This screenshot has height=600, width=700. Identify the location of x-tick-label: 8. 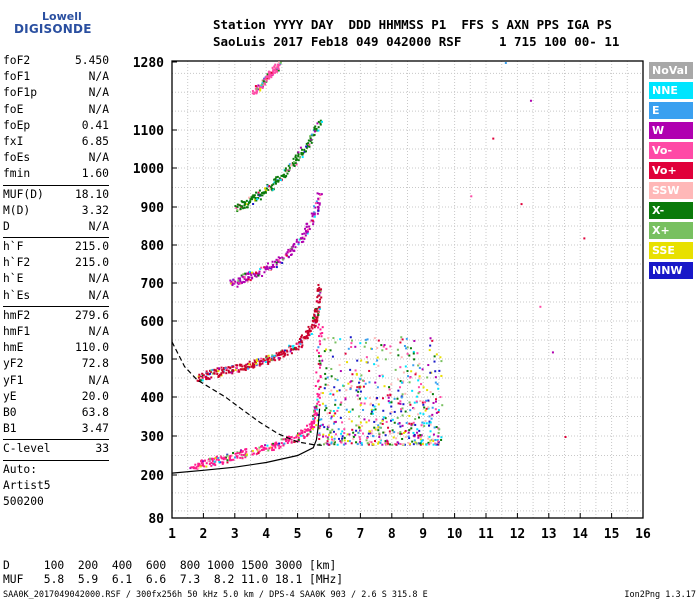
(392, 534).